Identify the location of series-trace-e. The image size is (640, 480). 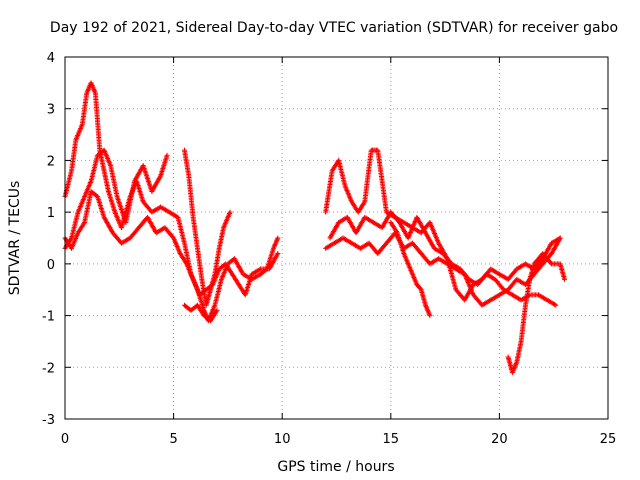
(200, 313).